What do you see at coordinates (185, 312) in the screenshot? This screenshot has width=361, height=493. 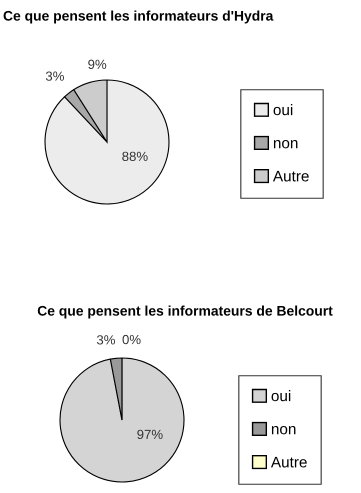 I see `chart-title: Ce que pensent les informateurs de Belcourt` at bounding box center [185, 312].